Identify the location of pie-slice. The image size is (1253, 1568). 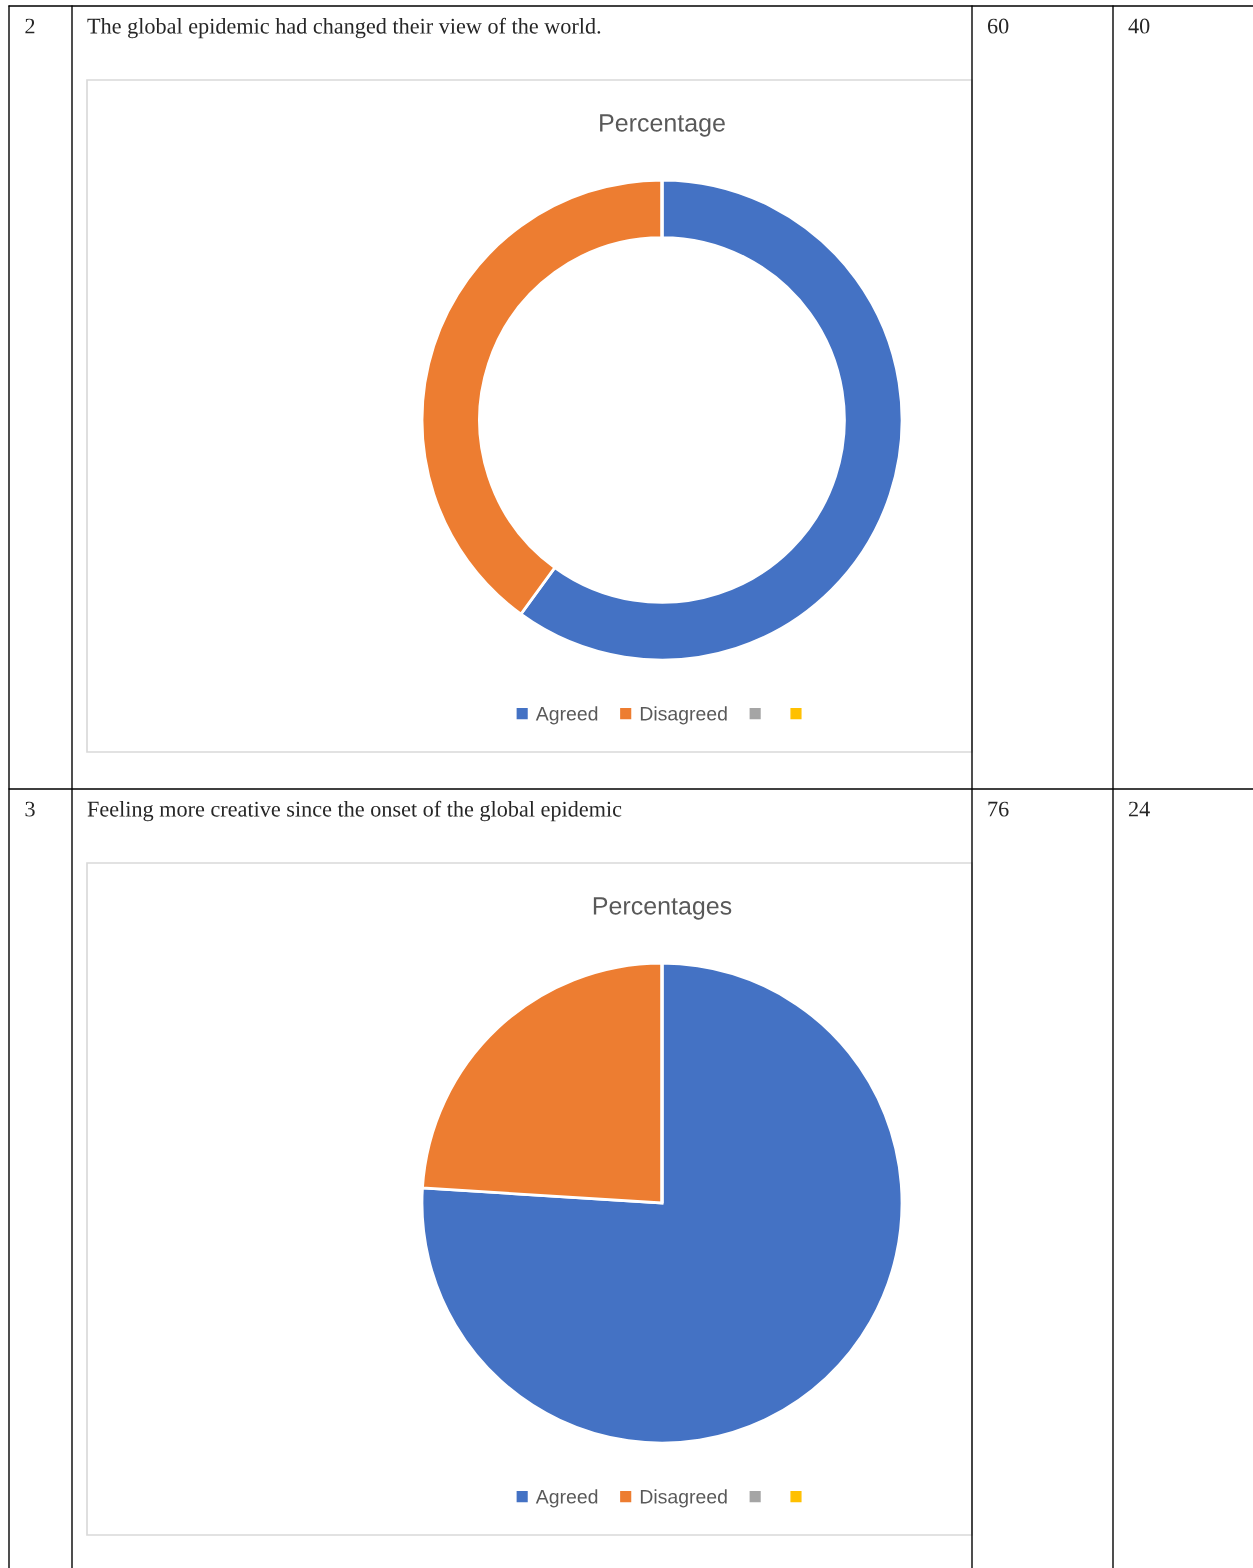
(662, 1203).